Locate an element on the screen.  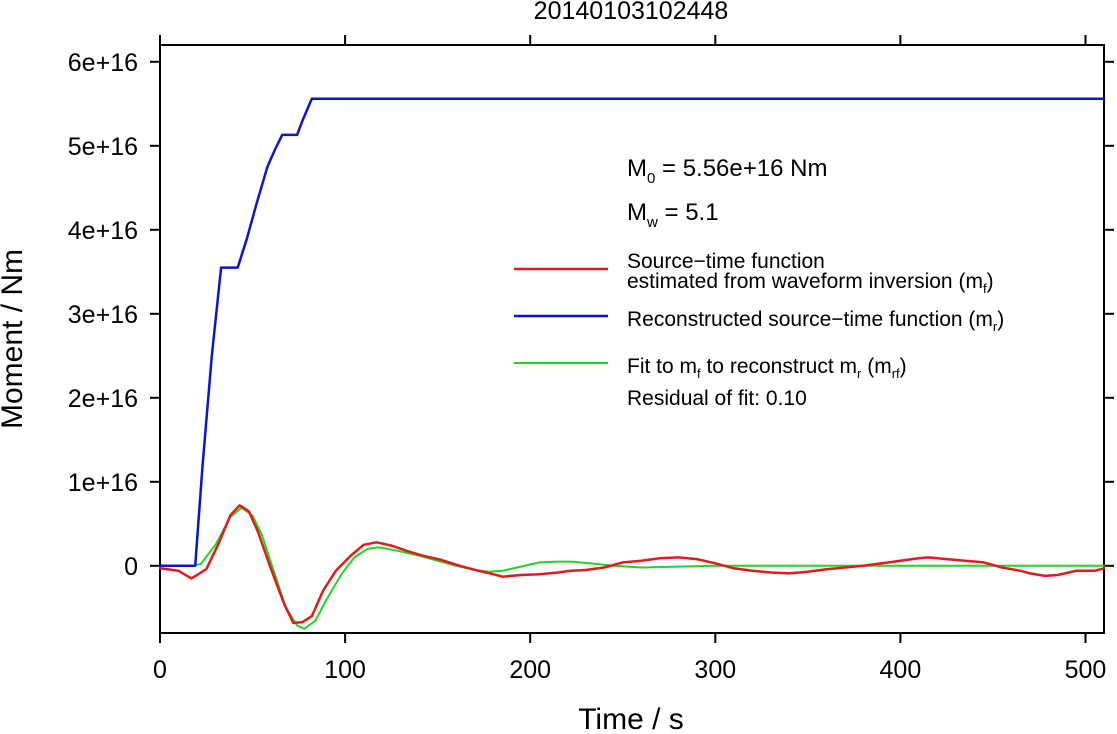
x-tick-label: 200 is located at coordinates (530, 670).